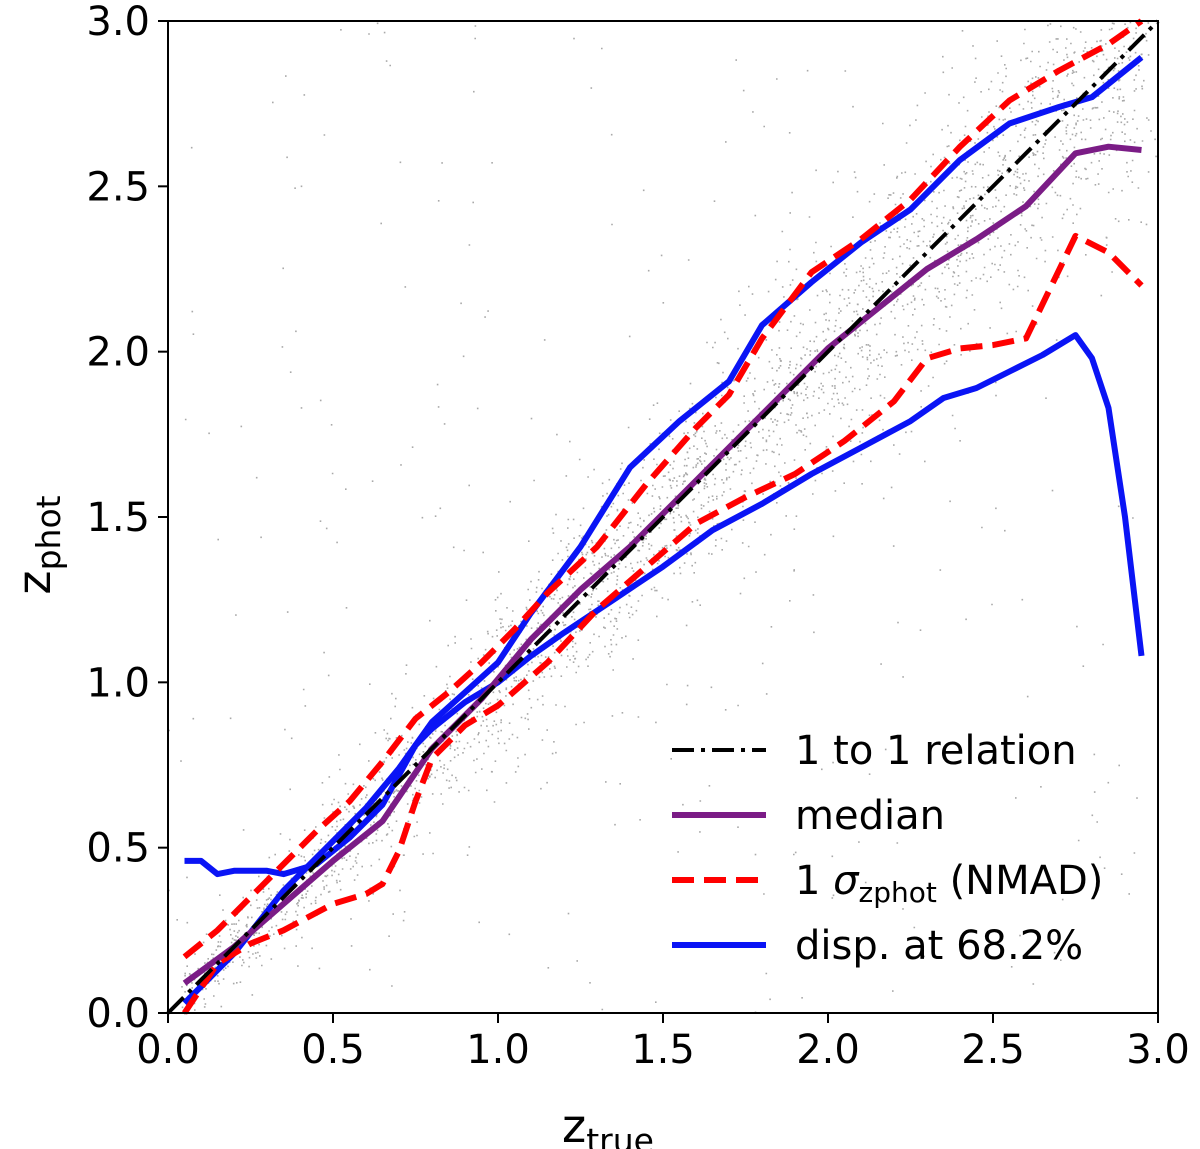 The height and width of the screenshot is (1149, 1200). Describe the element at coordinates (936, 751) in the screenshot. I see `legend-label-one-to-one: 1 to 1 relation` at that location.